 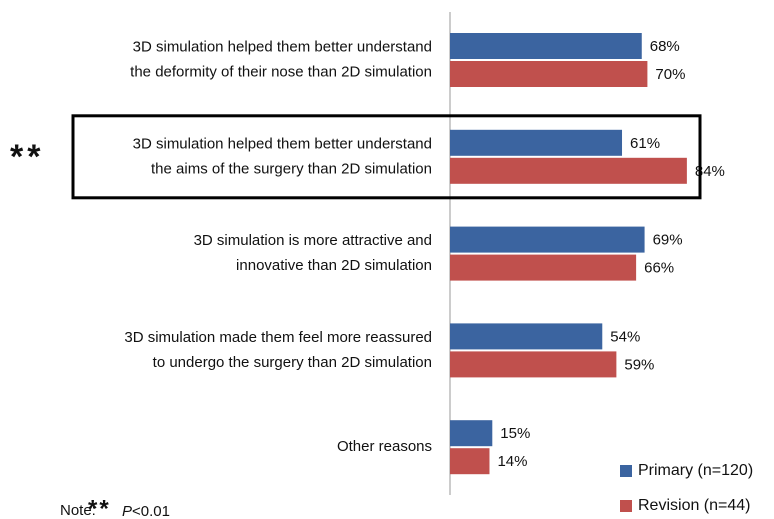 I want to click on category-label: 3D simulation is more attractive and, so click(x=313, y=240).